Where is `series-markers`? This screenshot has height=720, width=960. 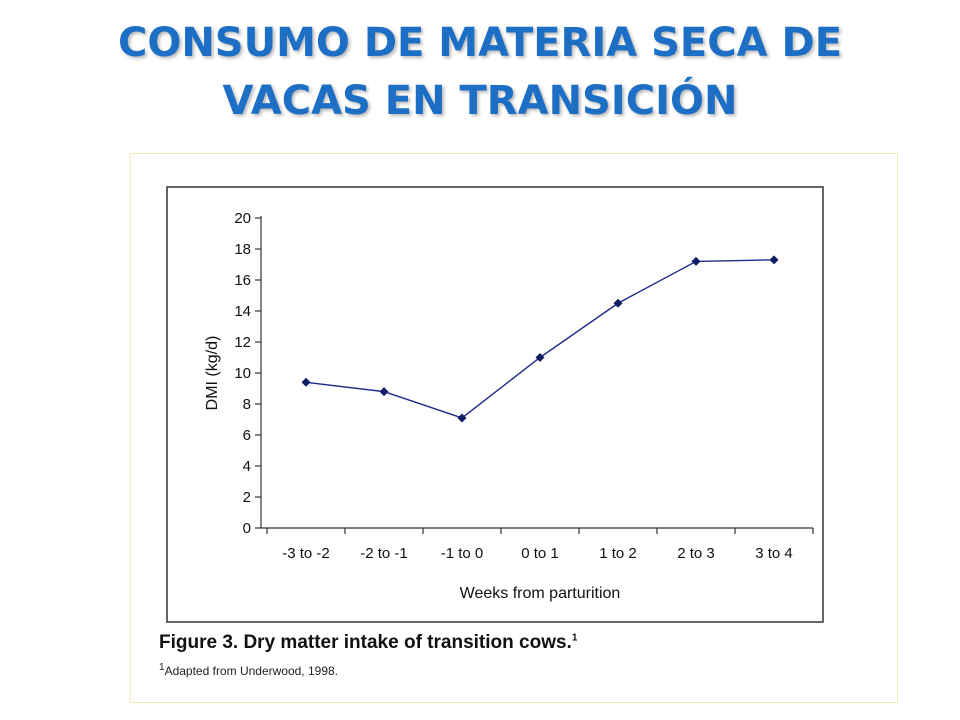 series-markers is located at coordinates (540, 339).